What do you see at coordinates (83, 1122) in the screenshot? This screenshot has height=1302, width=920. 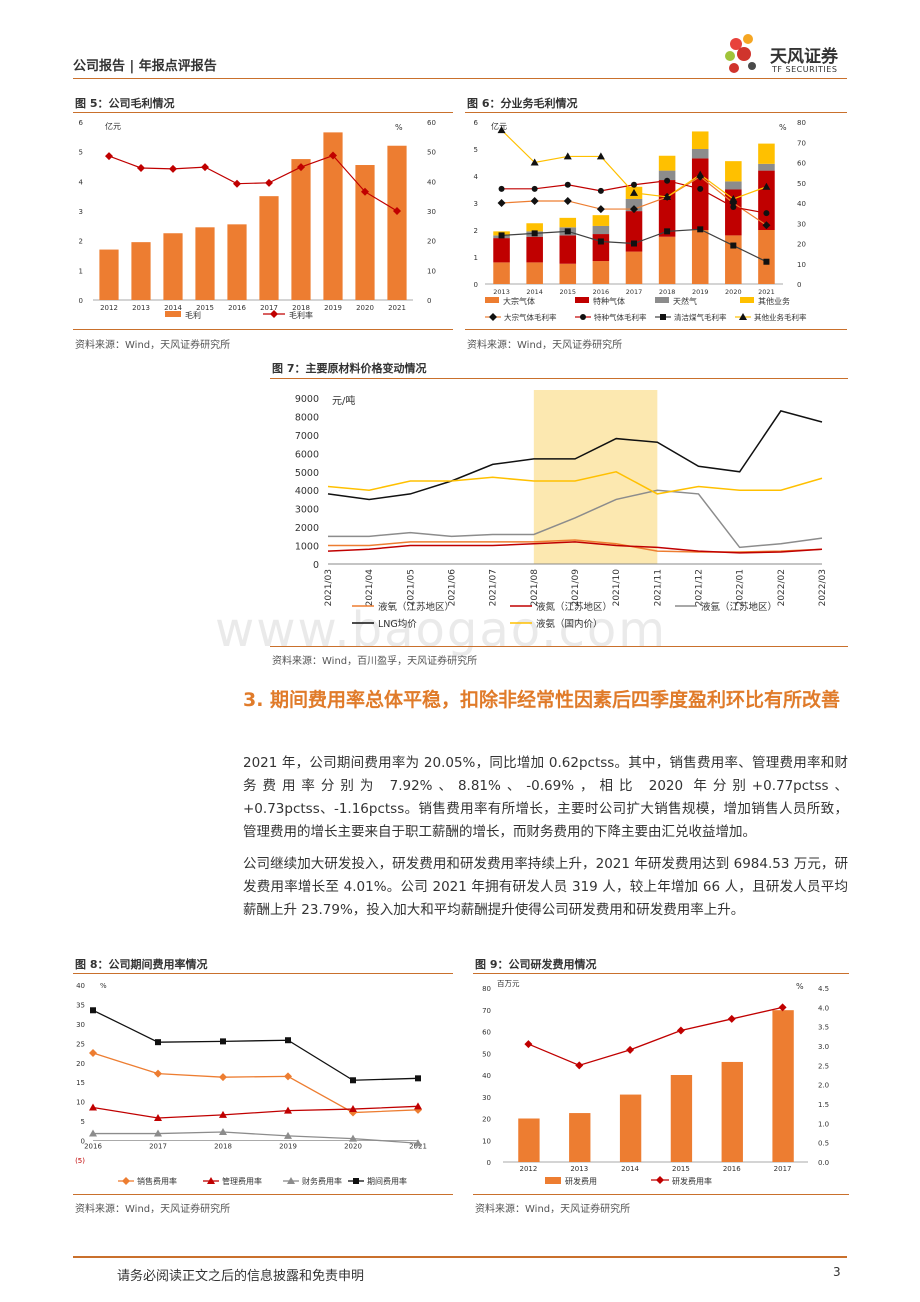 I see `fig8-y-tick: 5` at bounding box center [83, 1122].